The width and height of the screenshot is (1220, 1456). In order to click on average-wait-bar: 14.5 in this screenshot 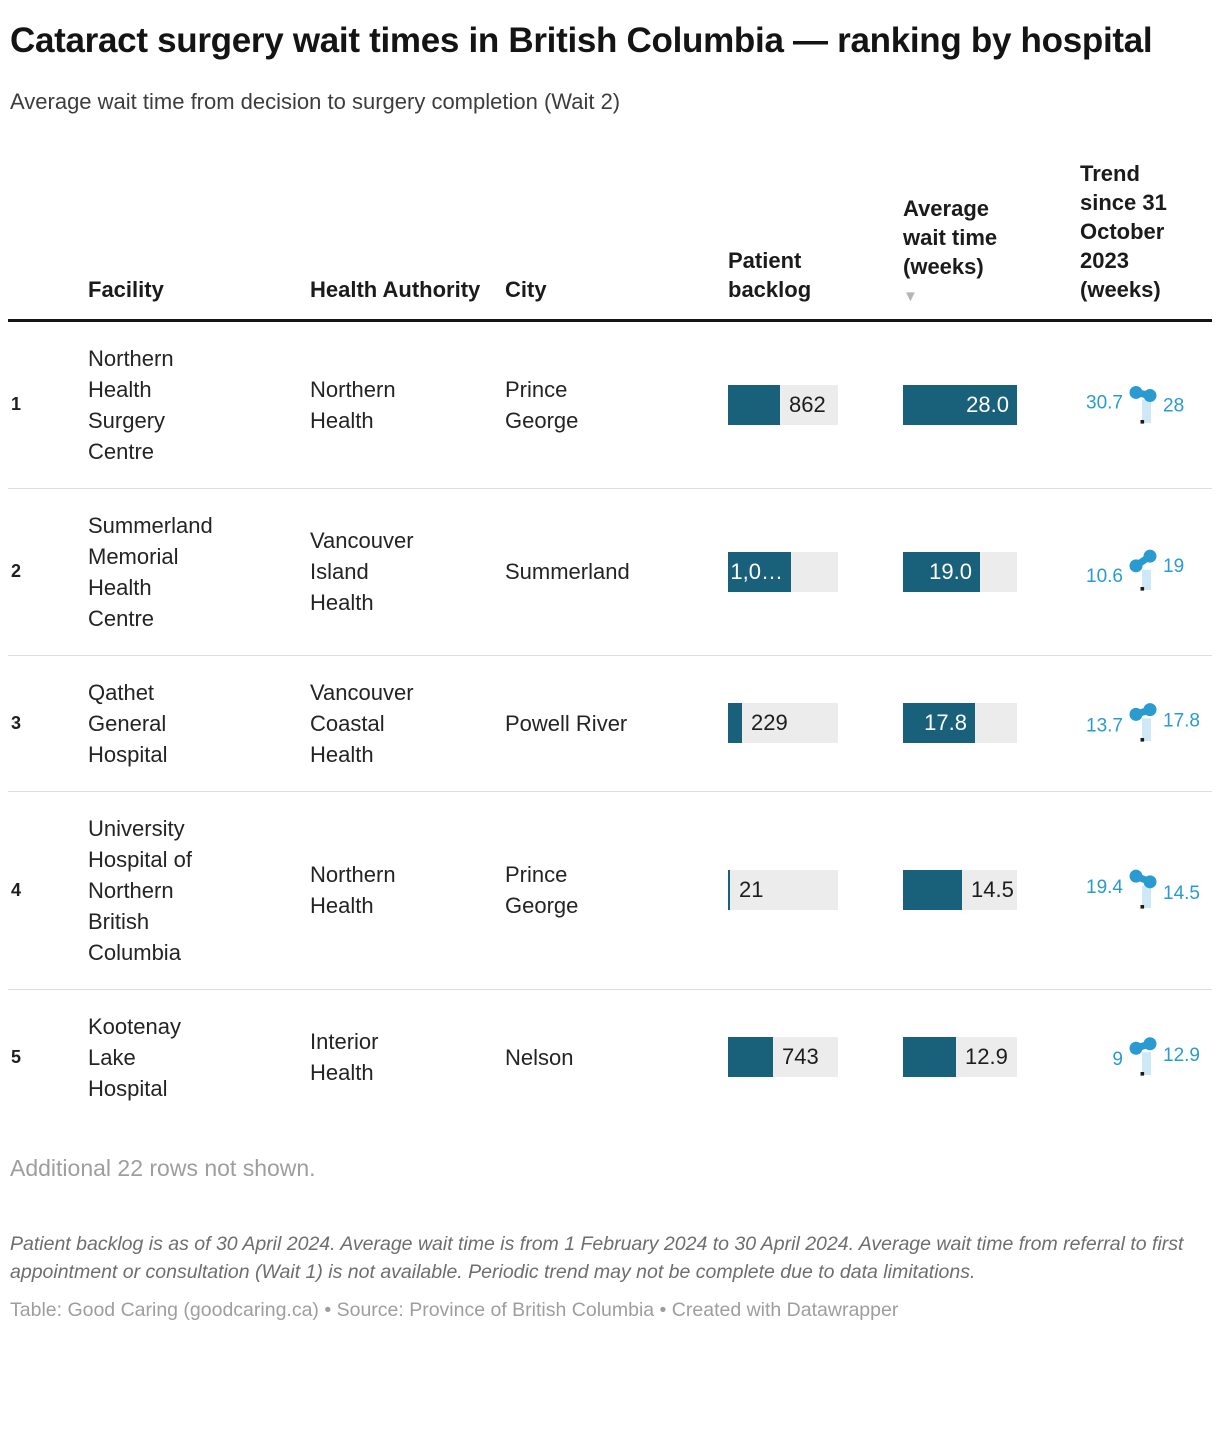, I will do `click(960, 890)`.